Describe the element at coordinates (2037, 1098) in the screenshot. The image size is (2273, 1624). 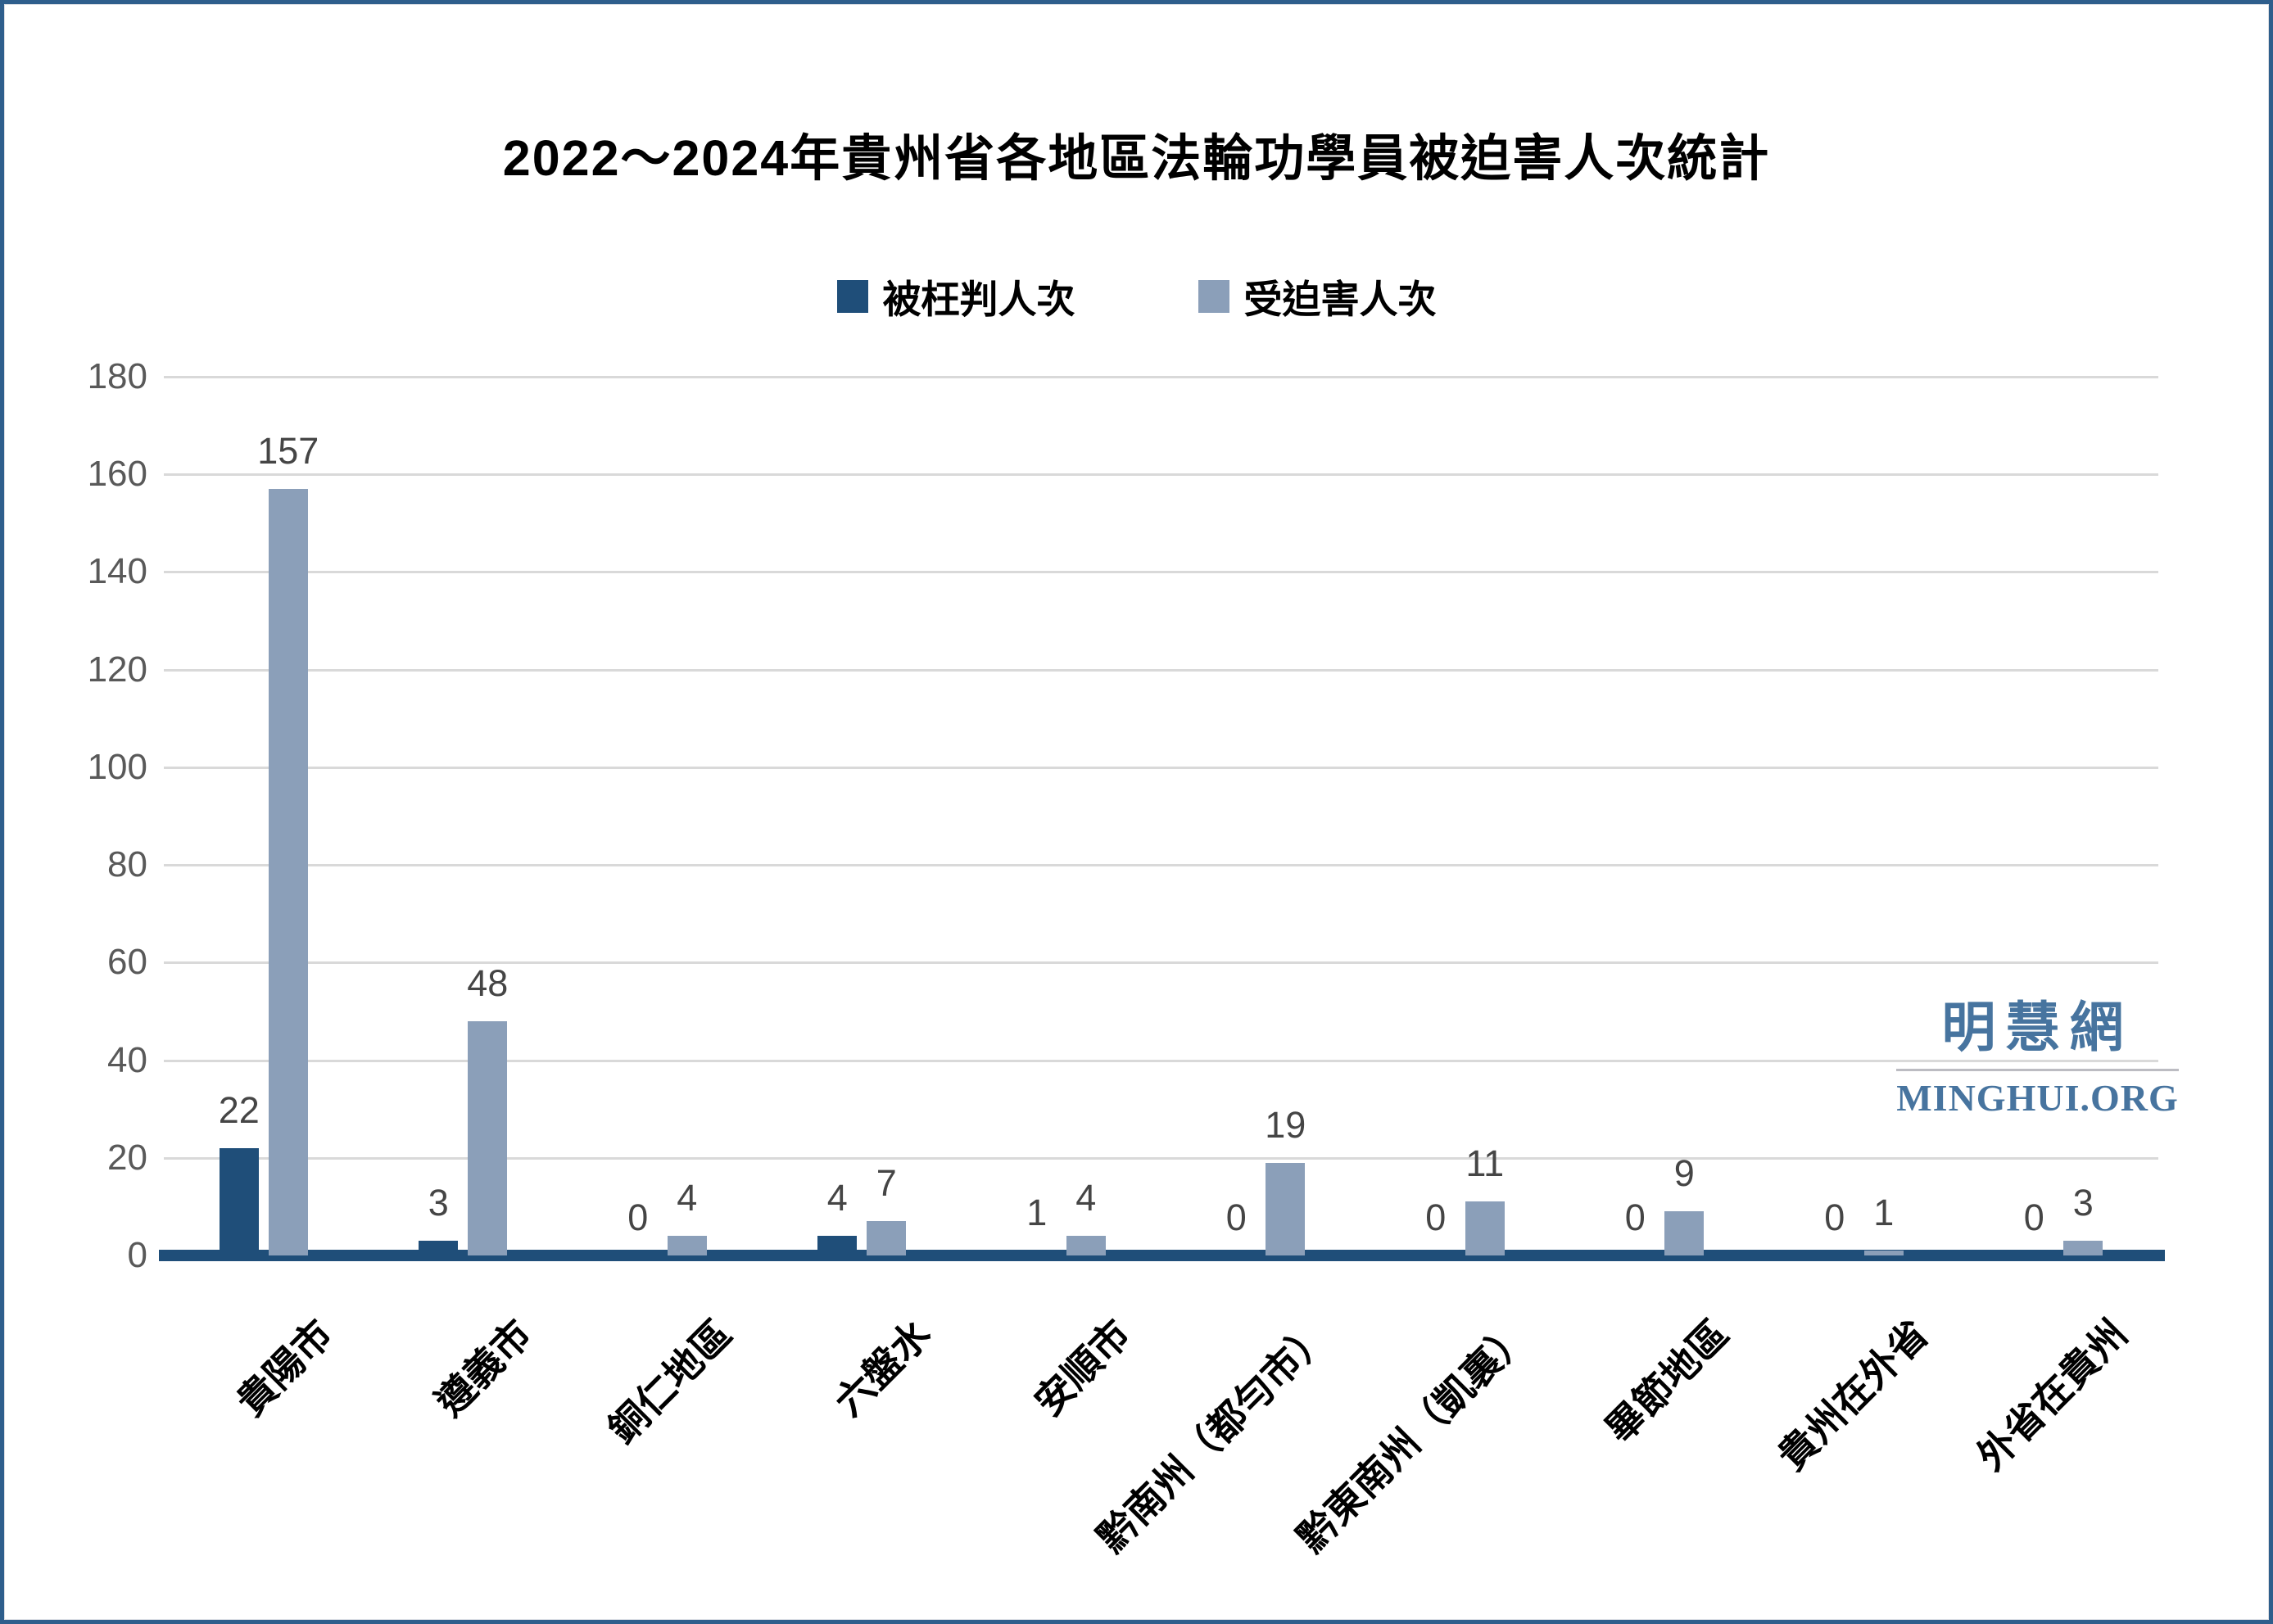
I see `minghui-logo-latin: MINGHUI.ORG` at that location.